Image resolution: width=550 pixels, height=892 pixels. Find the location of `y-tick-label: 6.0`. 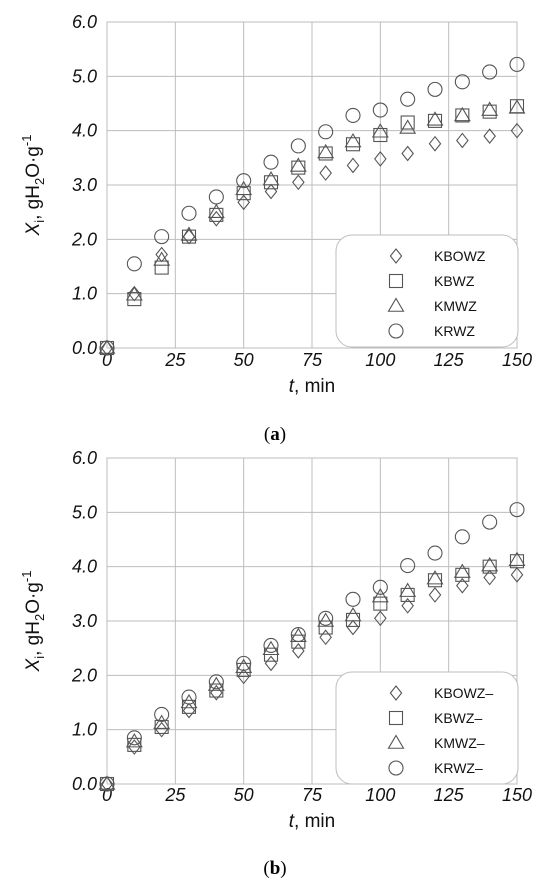

y-tick-label: 6.0 is located at coordinates (84, 22).